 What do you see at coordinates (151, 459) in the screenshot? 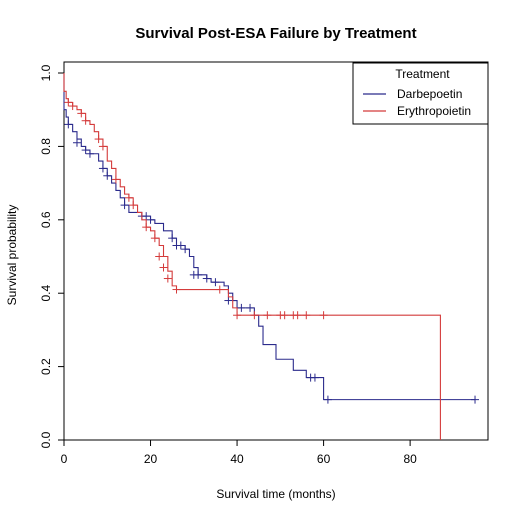
I see `x-tick-label: 20` at bounding box center [151, 459].